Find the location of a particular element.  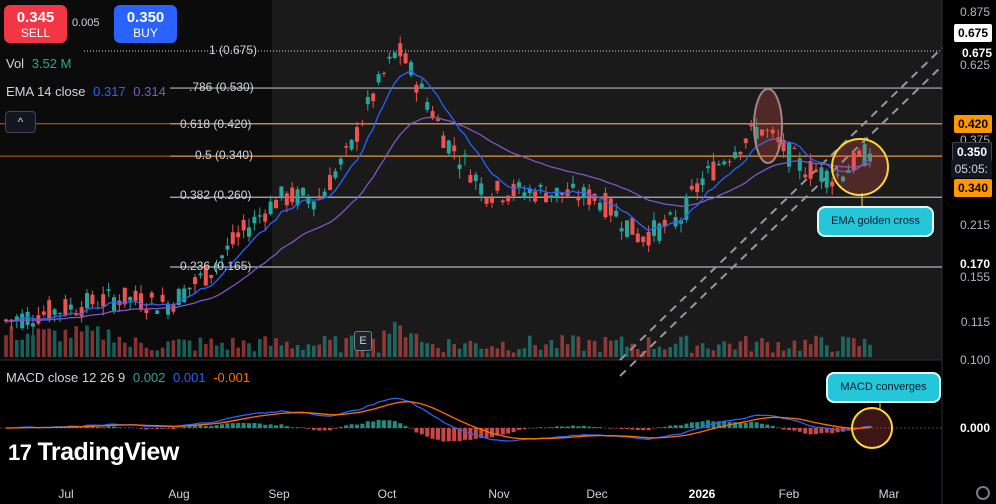

earnings-marker: E is located at coordinates (363, 341).